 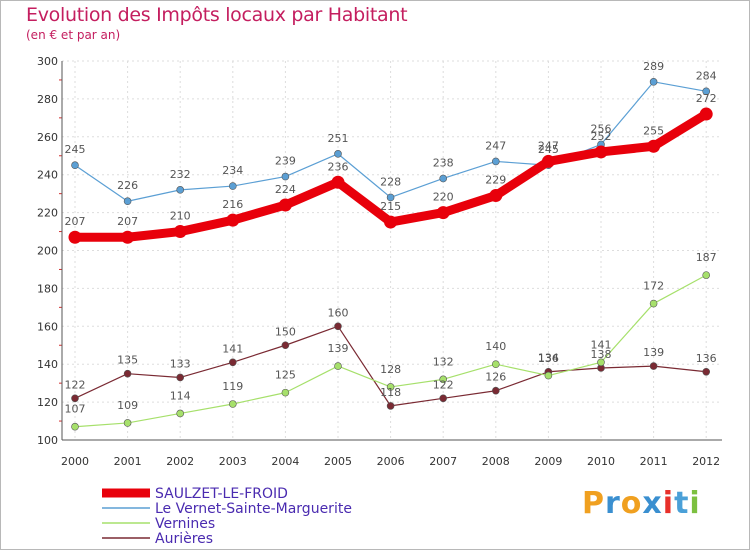 I want to click on data-label-2: 172, so click(x=653, y=286).